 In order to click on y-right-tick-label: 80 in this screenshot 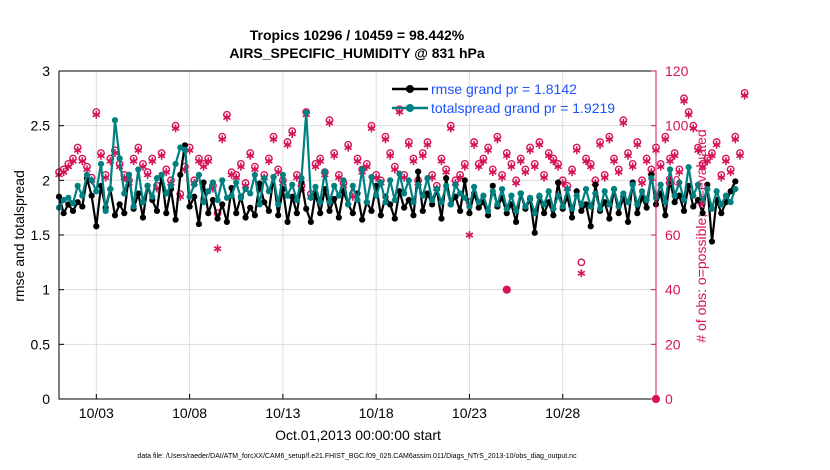, I will do `click(673, 180)`.